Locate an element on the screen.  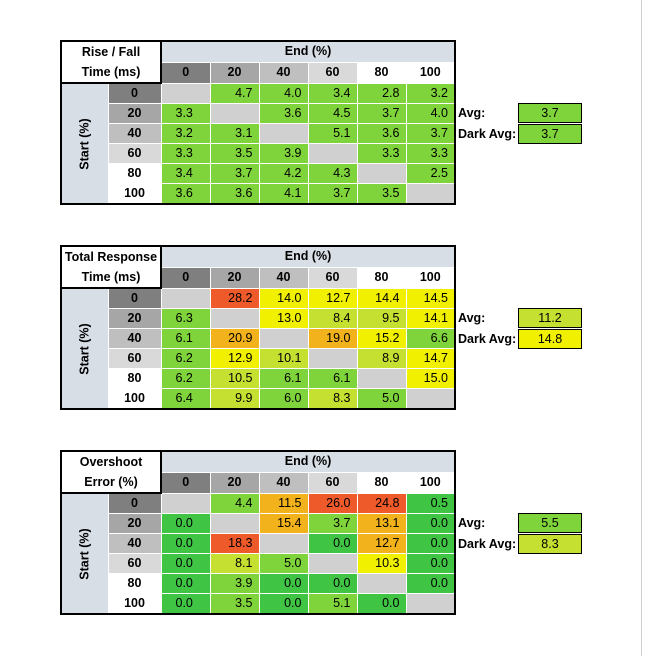
value-cell: 11.5 is located at coordinates (283, 503).